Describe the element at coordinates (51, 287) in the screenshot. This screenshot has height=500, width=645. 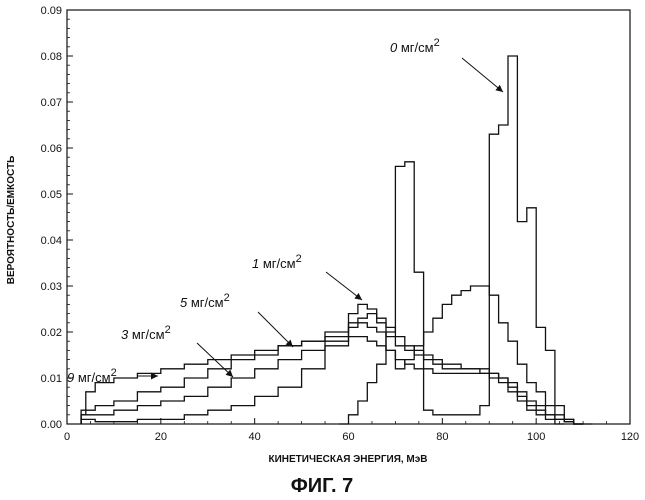
I see `y-tick-label: 0.03` at that location.